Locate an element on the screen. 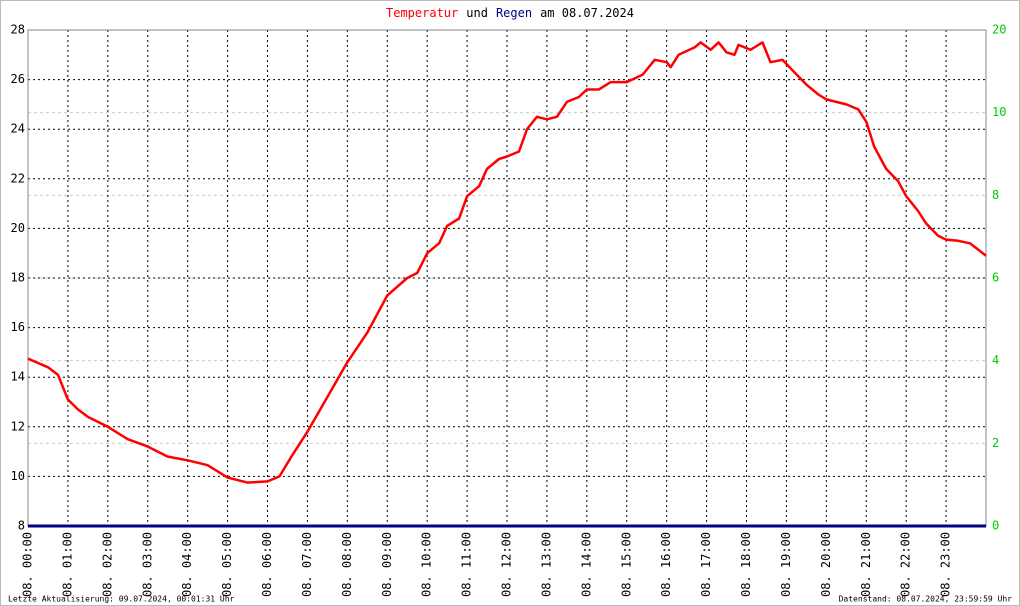 The height and width of the screenshot is (606, 1020). y2-tick-label: 0 is located at coordinates (995, 526).